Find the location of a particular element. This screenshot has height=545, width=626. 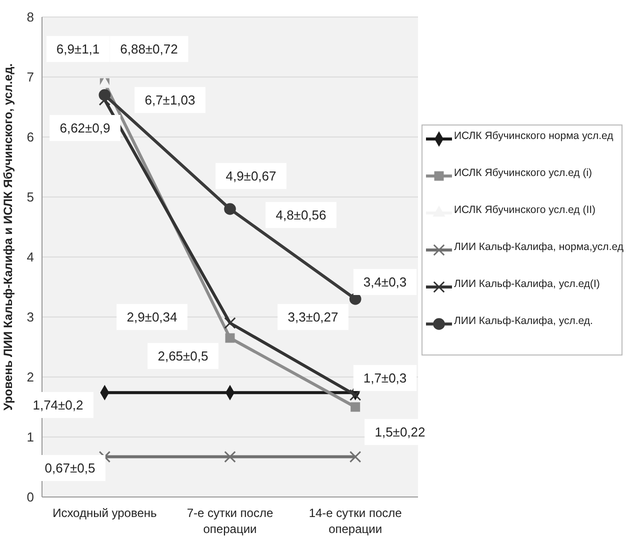

legend-label: ИСЛК Ябучинского норма усл.ед is located at coordinates (534, 136).